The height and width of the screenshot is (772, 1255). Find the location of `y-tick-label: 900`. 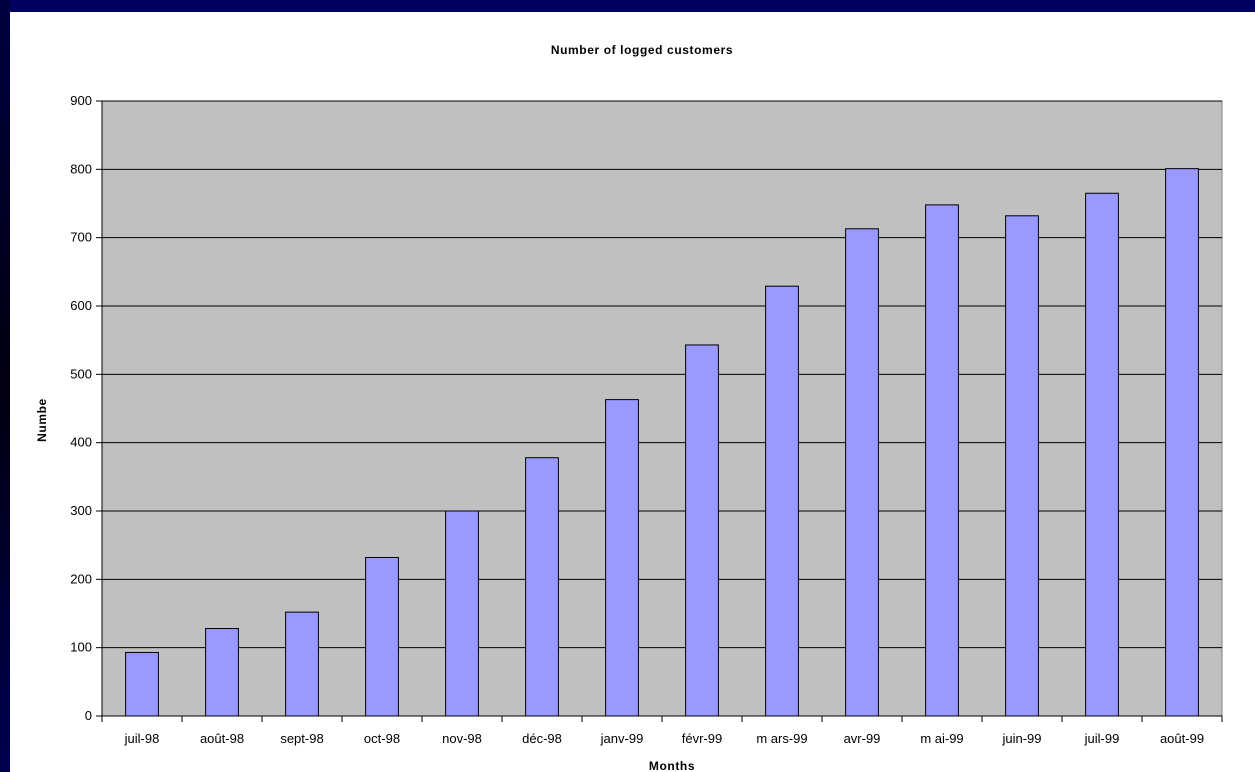

y-tick-label: 900 is located at coordinates (81, 100).